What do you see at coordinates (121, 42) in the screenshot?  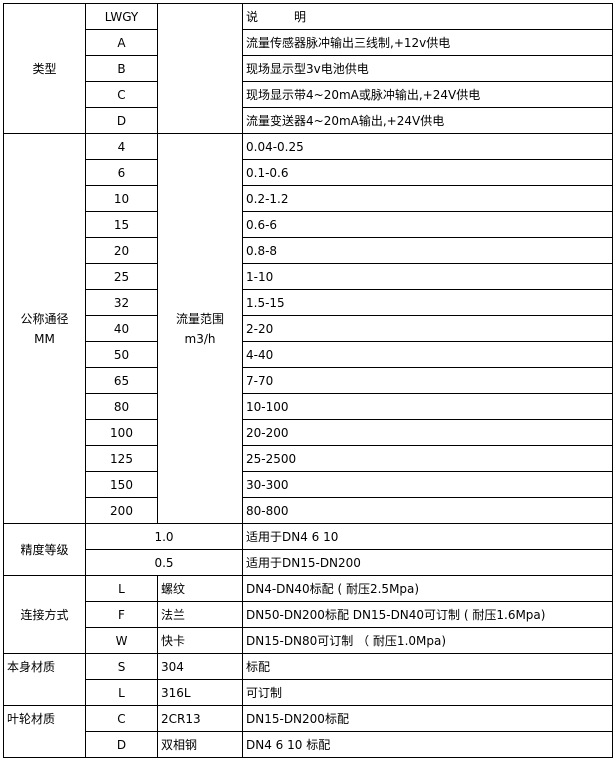 I see `type-code: A` at bounding box center [121, 42].